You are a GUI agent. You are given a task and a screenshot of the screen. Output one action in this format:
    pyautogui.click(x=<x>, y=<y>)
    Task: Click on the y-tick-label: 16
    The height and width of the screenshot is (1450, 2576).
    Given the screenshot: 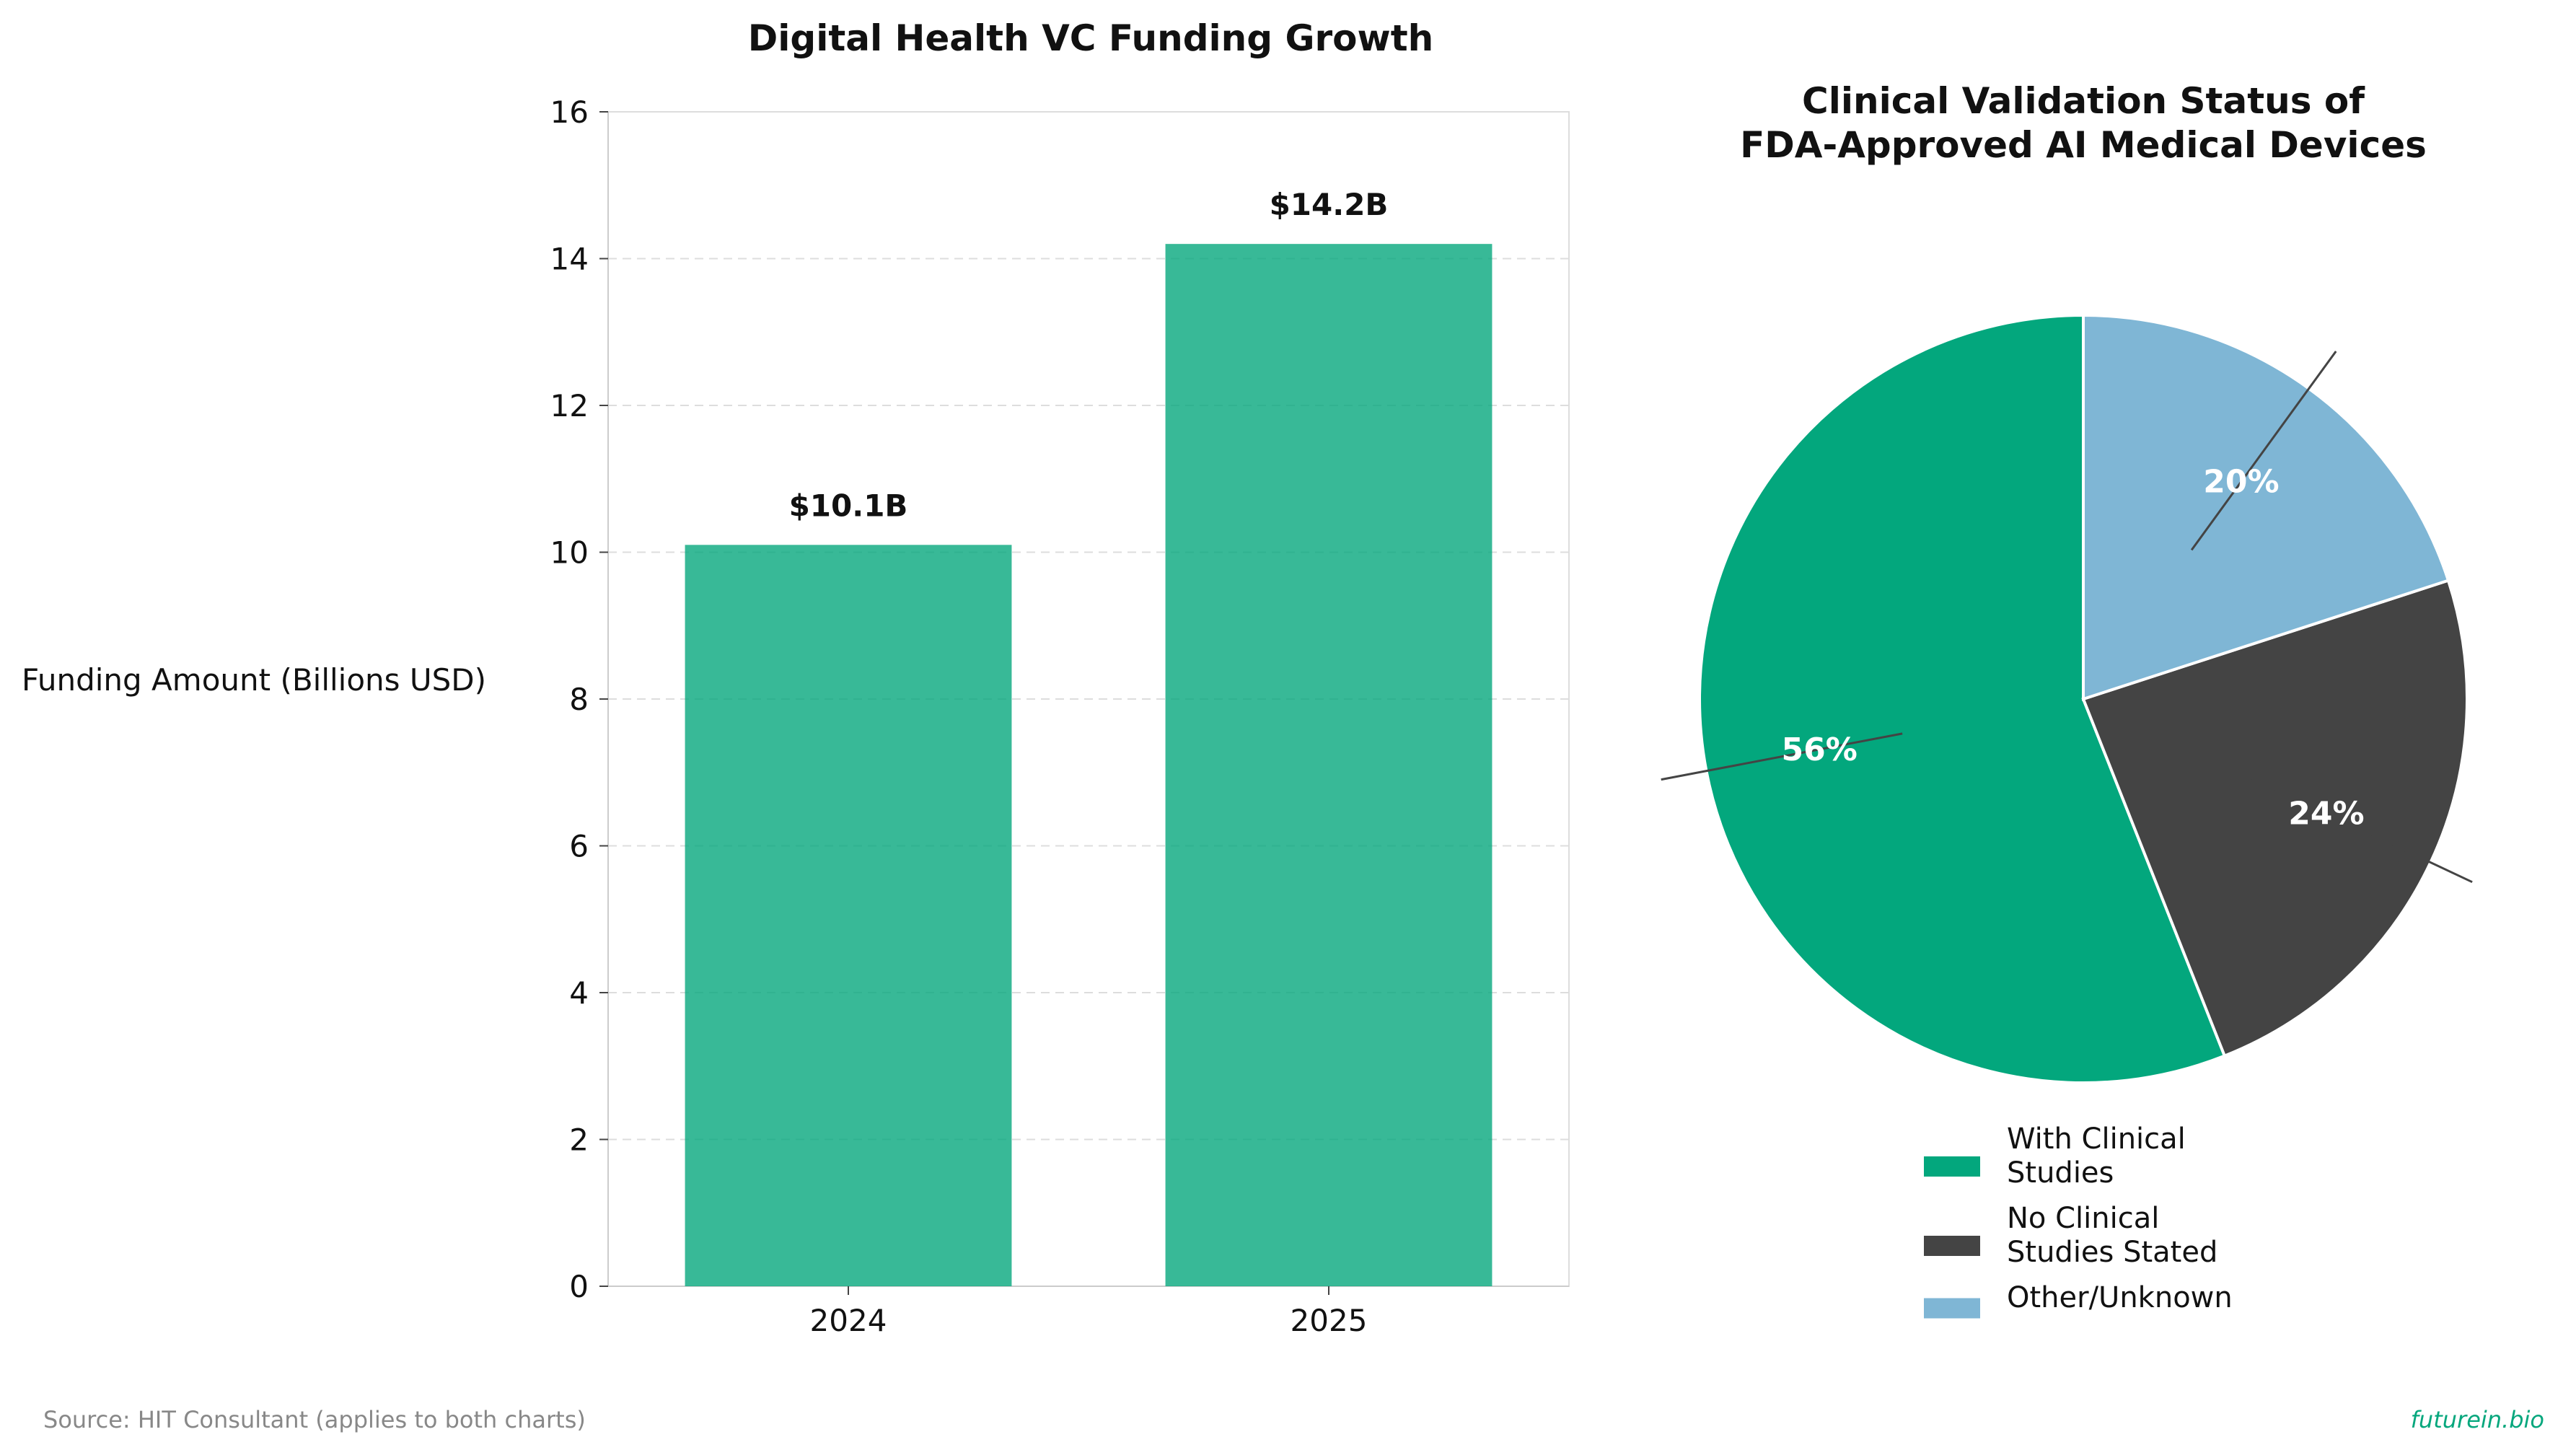 What is the action you would take?
    pyautogui.click(x=569, y=113)
    